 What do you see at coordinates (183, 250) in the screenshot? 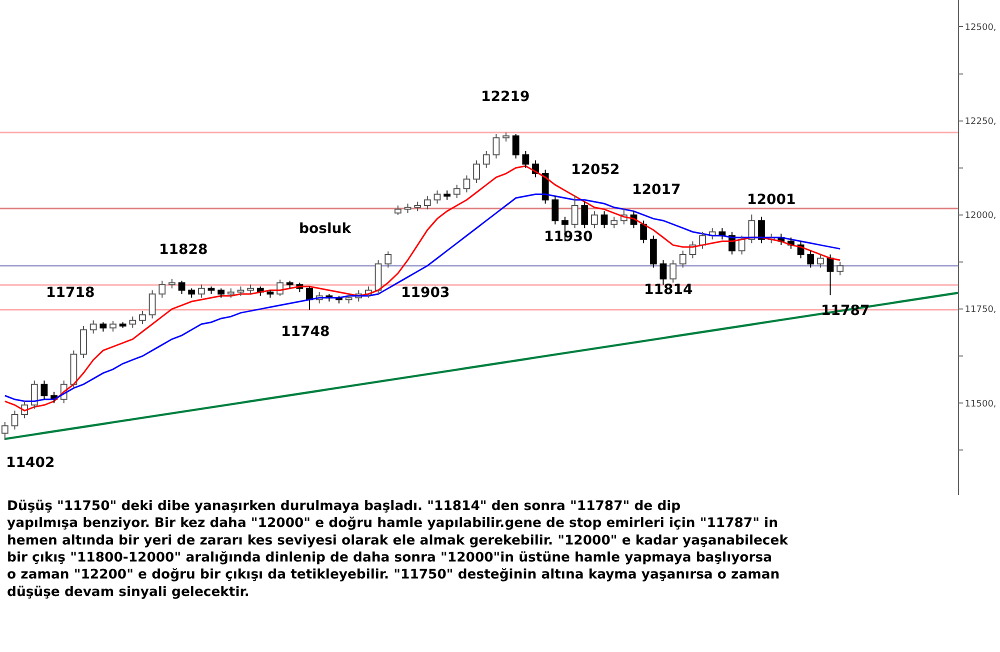
I see `annotation: 11828` at bounding box center [183, 250].